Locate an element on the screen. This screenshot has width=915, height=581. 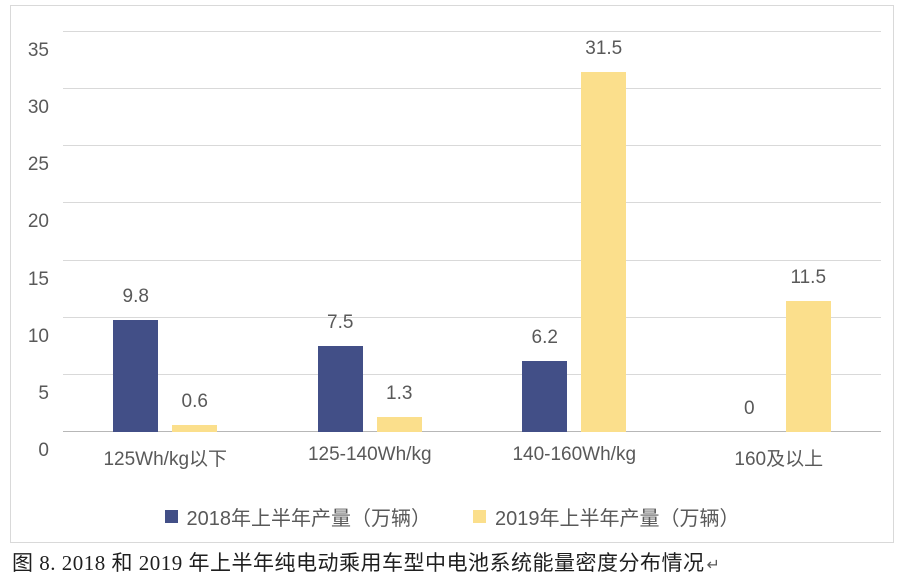
legend-marker-2019 is located at coordinates (479, 516).